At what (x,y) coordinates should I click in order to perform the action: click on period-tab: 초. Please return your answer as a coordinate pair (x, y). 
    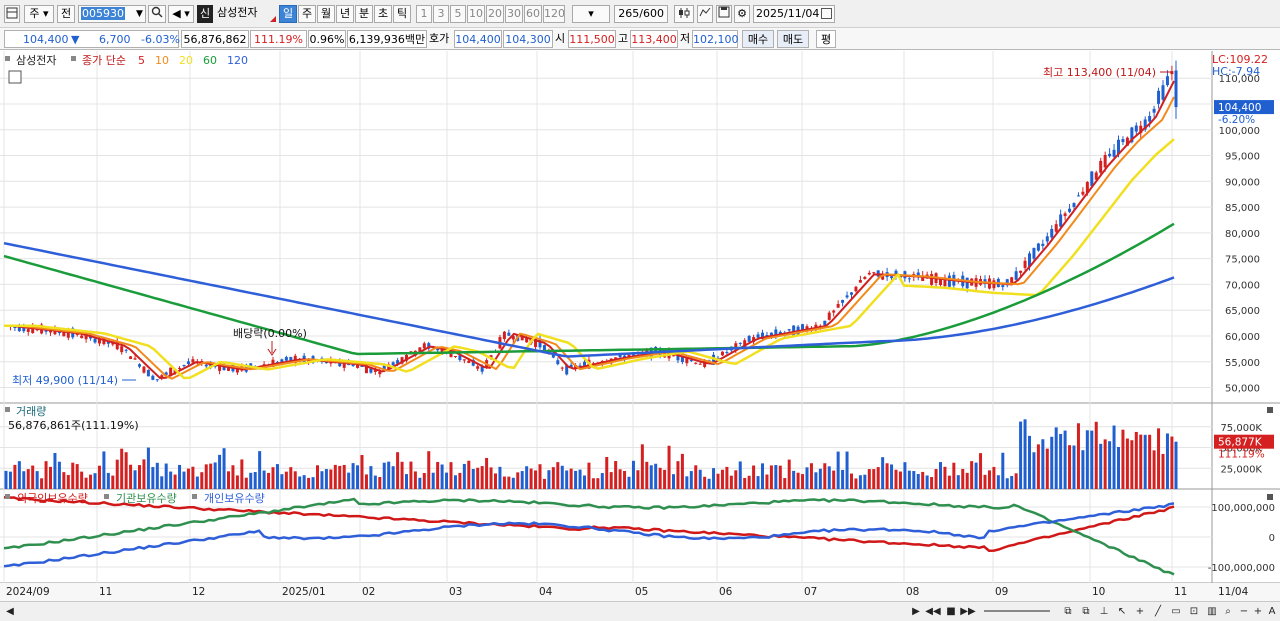
    Looking at the image, I should click on (383, 14).